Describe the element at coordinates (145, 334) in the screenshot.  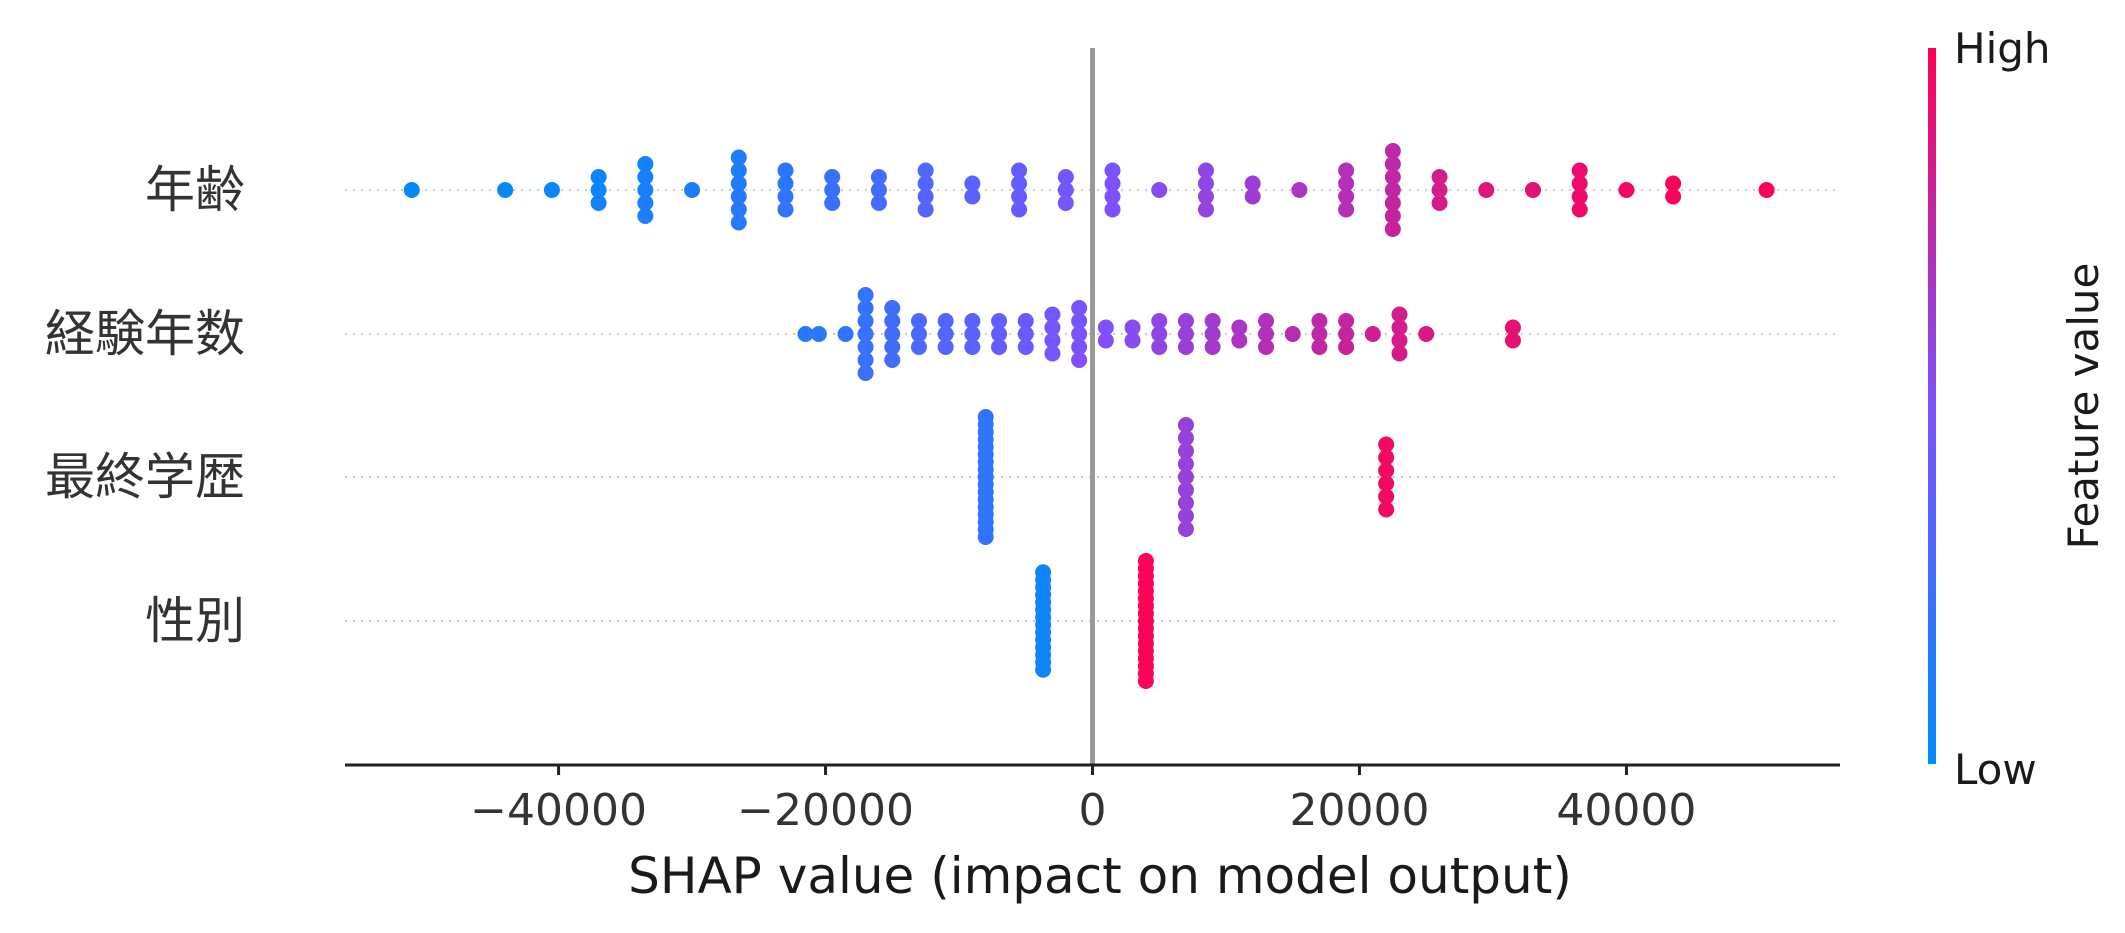
I see `feature-label: 経験年数` at that location.